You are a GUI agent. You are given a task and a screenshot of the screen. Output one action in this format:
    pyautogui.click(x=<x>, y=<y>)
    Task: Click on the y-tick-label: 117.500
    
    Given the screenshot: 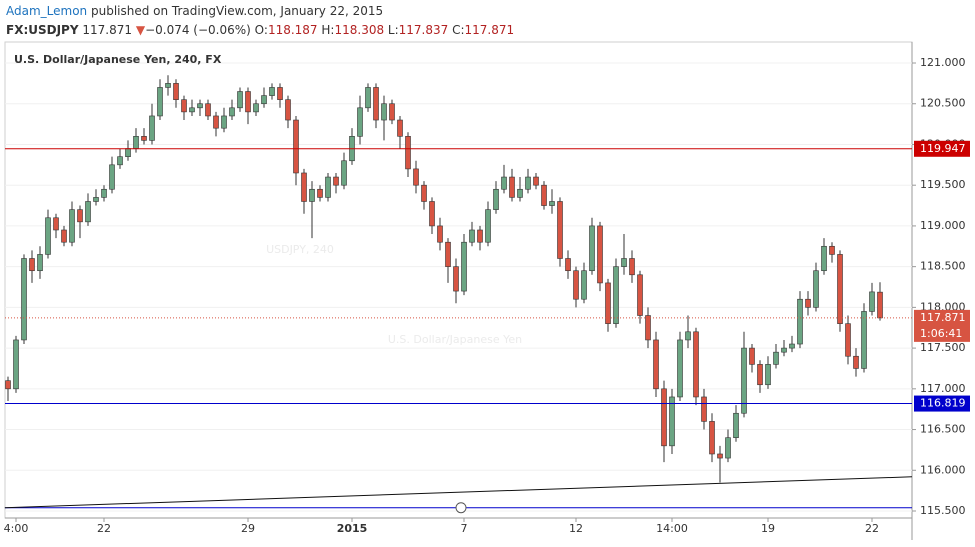 What is the action you would take?
    pyautogui.click(x=943, y=347)
    